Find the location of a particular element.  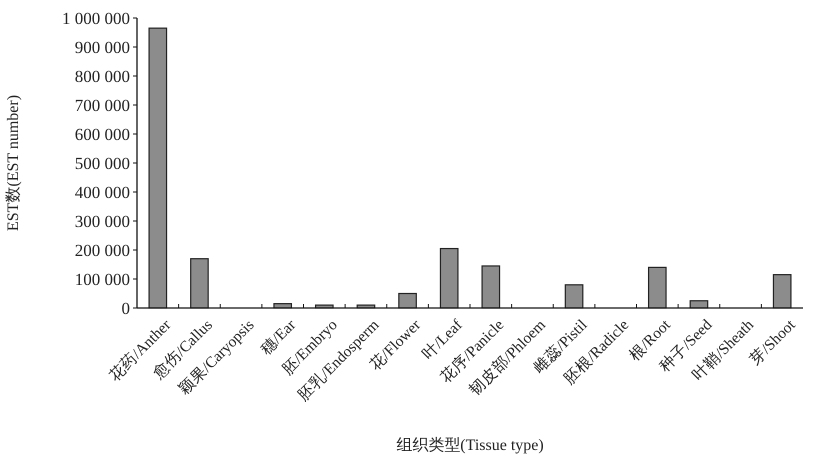

y-tick-label: 400 000 is located at coordinates (102, 192).